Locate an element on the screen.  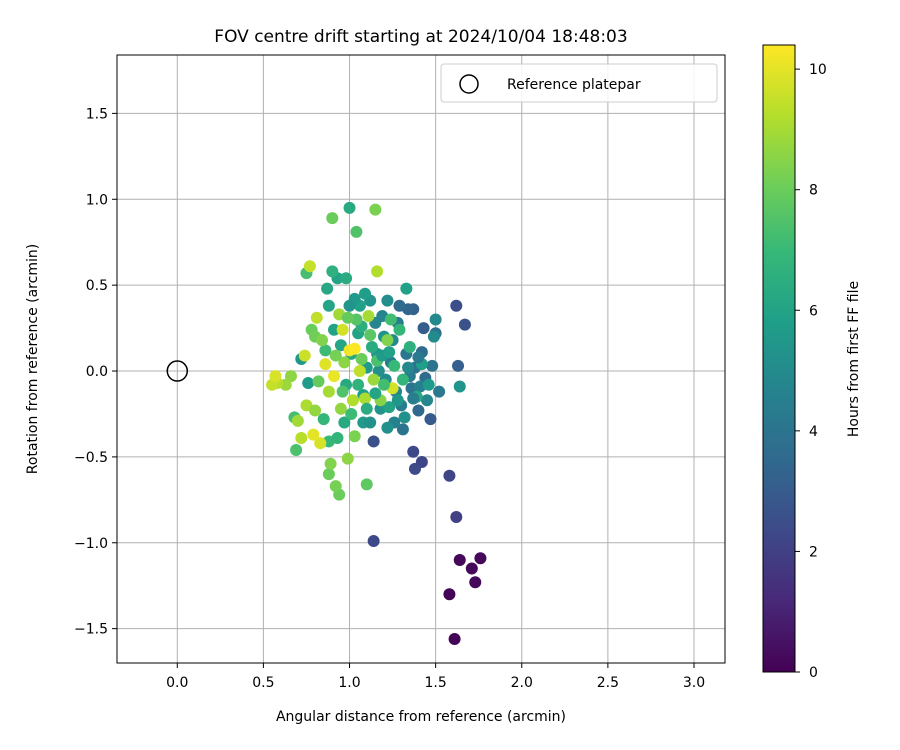
x-tick-label: 2.0 is located at coordinates (522, 683).